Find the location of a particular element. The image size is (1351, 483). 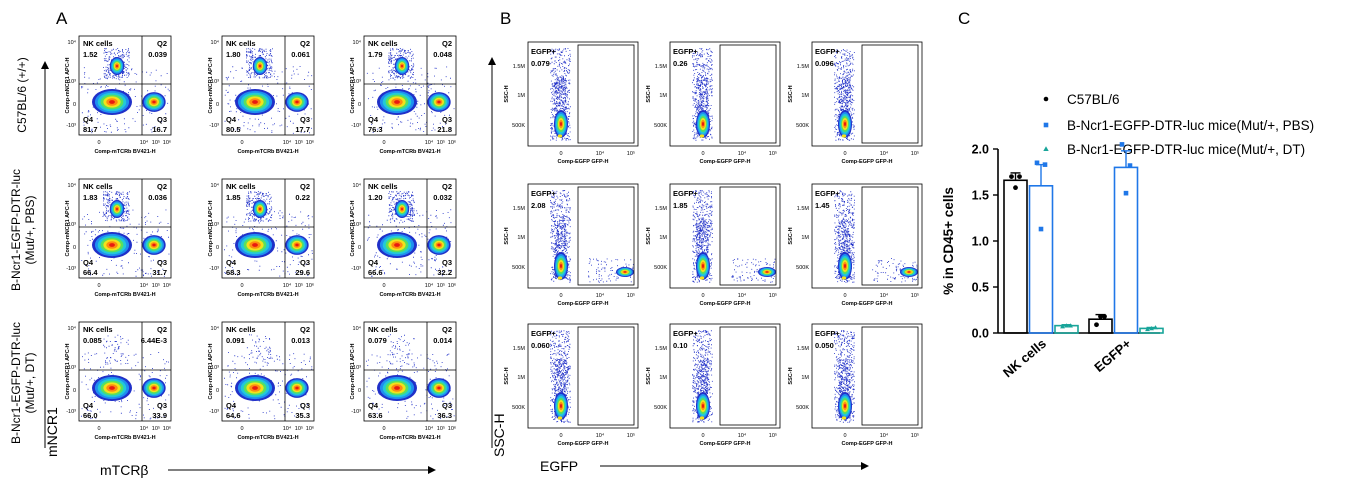

gate-name-q4: Q4 is located at coordinates (88, 119).